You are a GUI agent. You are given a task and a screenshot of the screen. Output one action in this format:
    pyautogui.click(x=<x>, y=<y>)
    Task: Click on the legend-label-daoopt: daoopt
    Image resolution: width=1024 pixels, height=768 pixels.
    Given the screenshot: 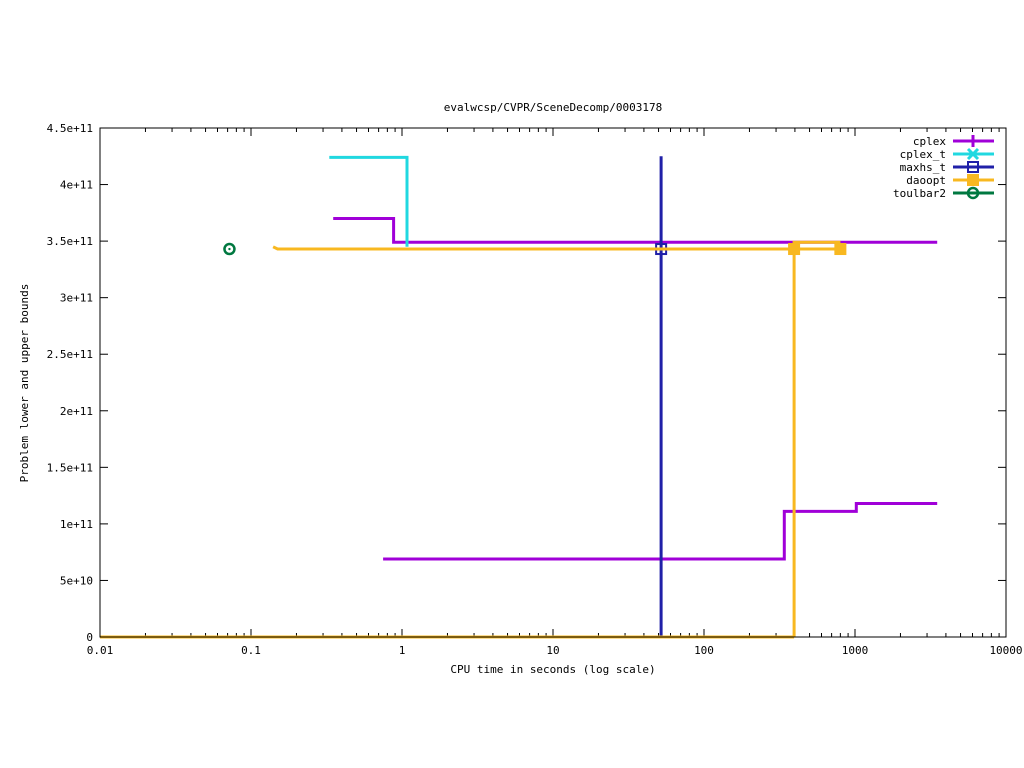 What is the action you would take?
    pyautogui.click(x=926, y=180)
    